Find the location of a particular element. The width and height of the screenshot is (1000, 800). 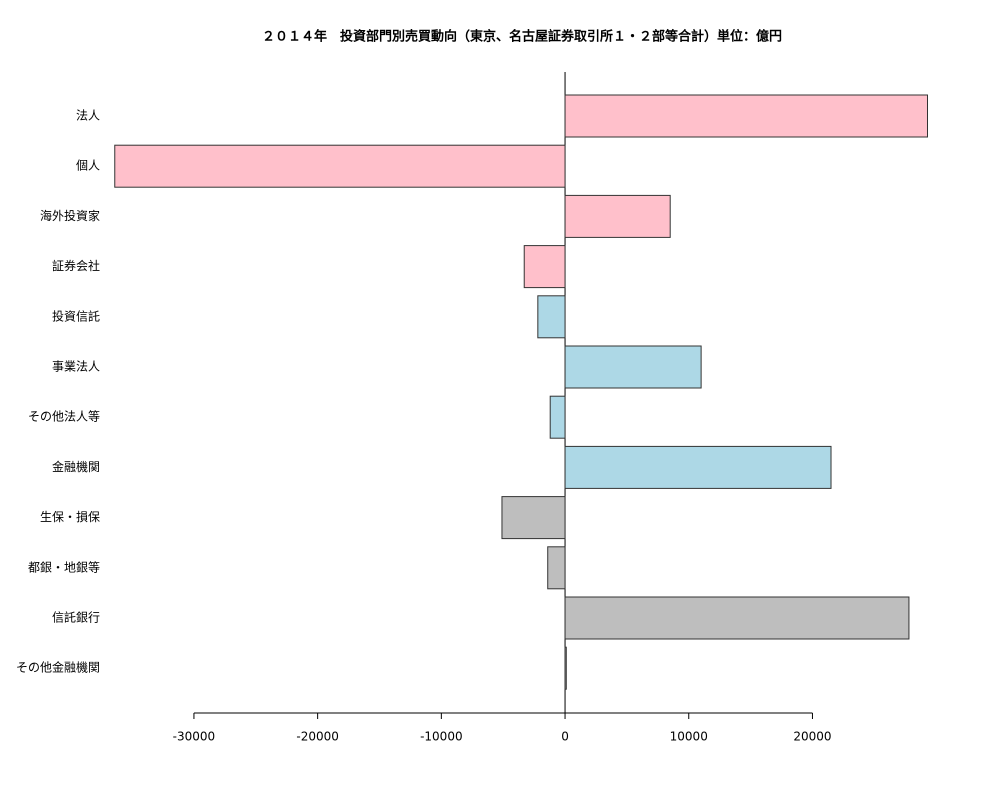

x-tick-label: -10000 is located at coordinates (441, 737).